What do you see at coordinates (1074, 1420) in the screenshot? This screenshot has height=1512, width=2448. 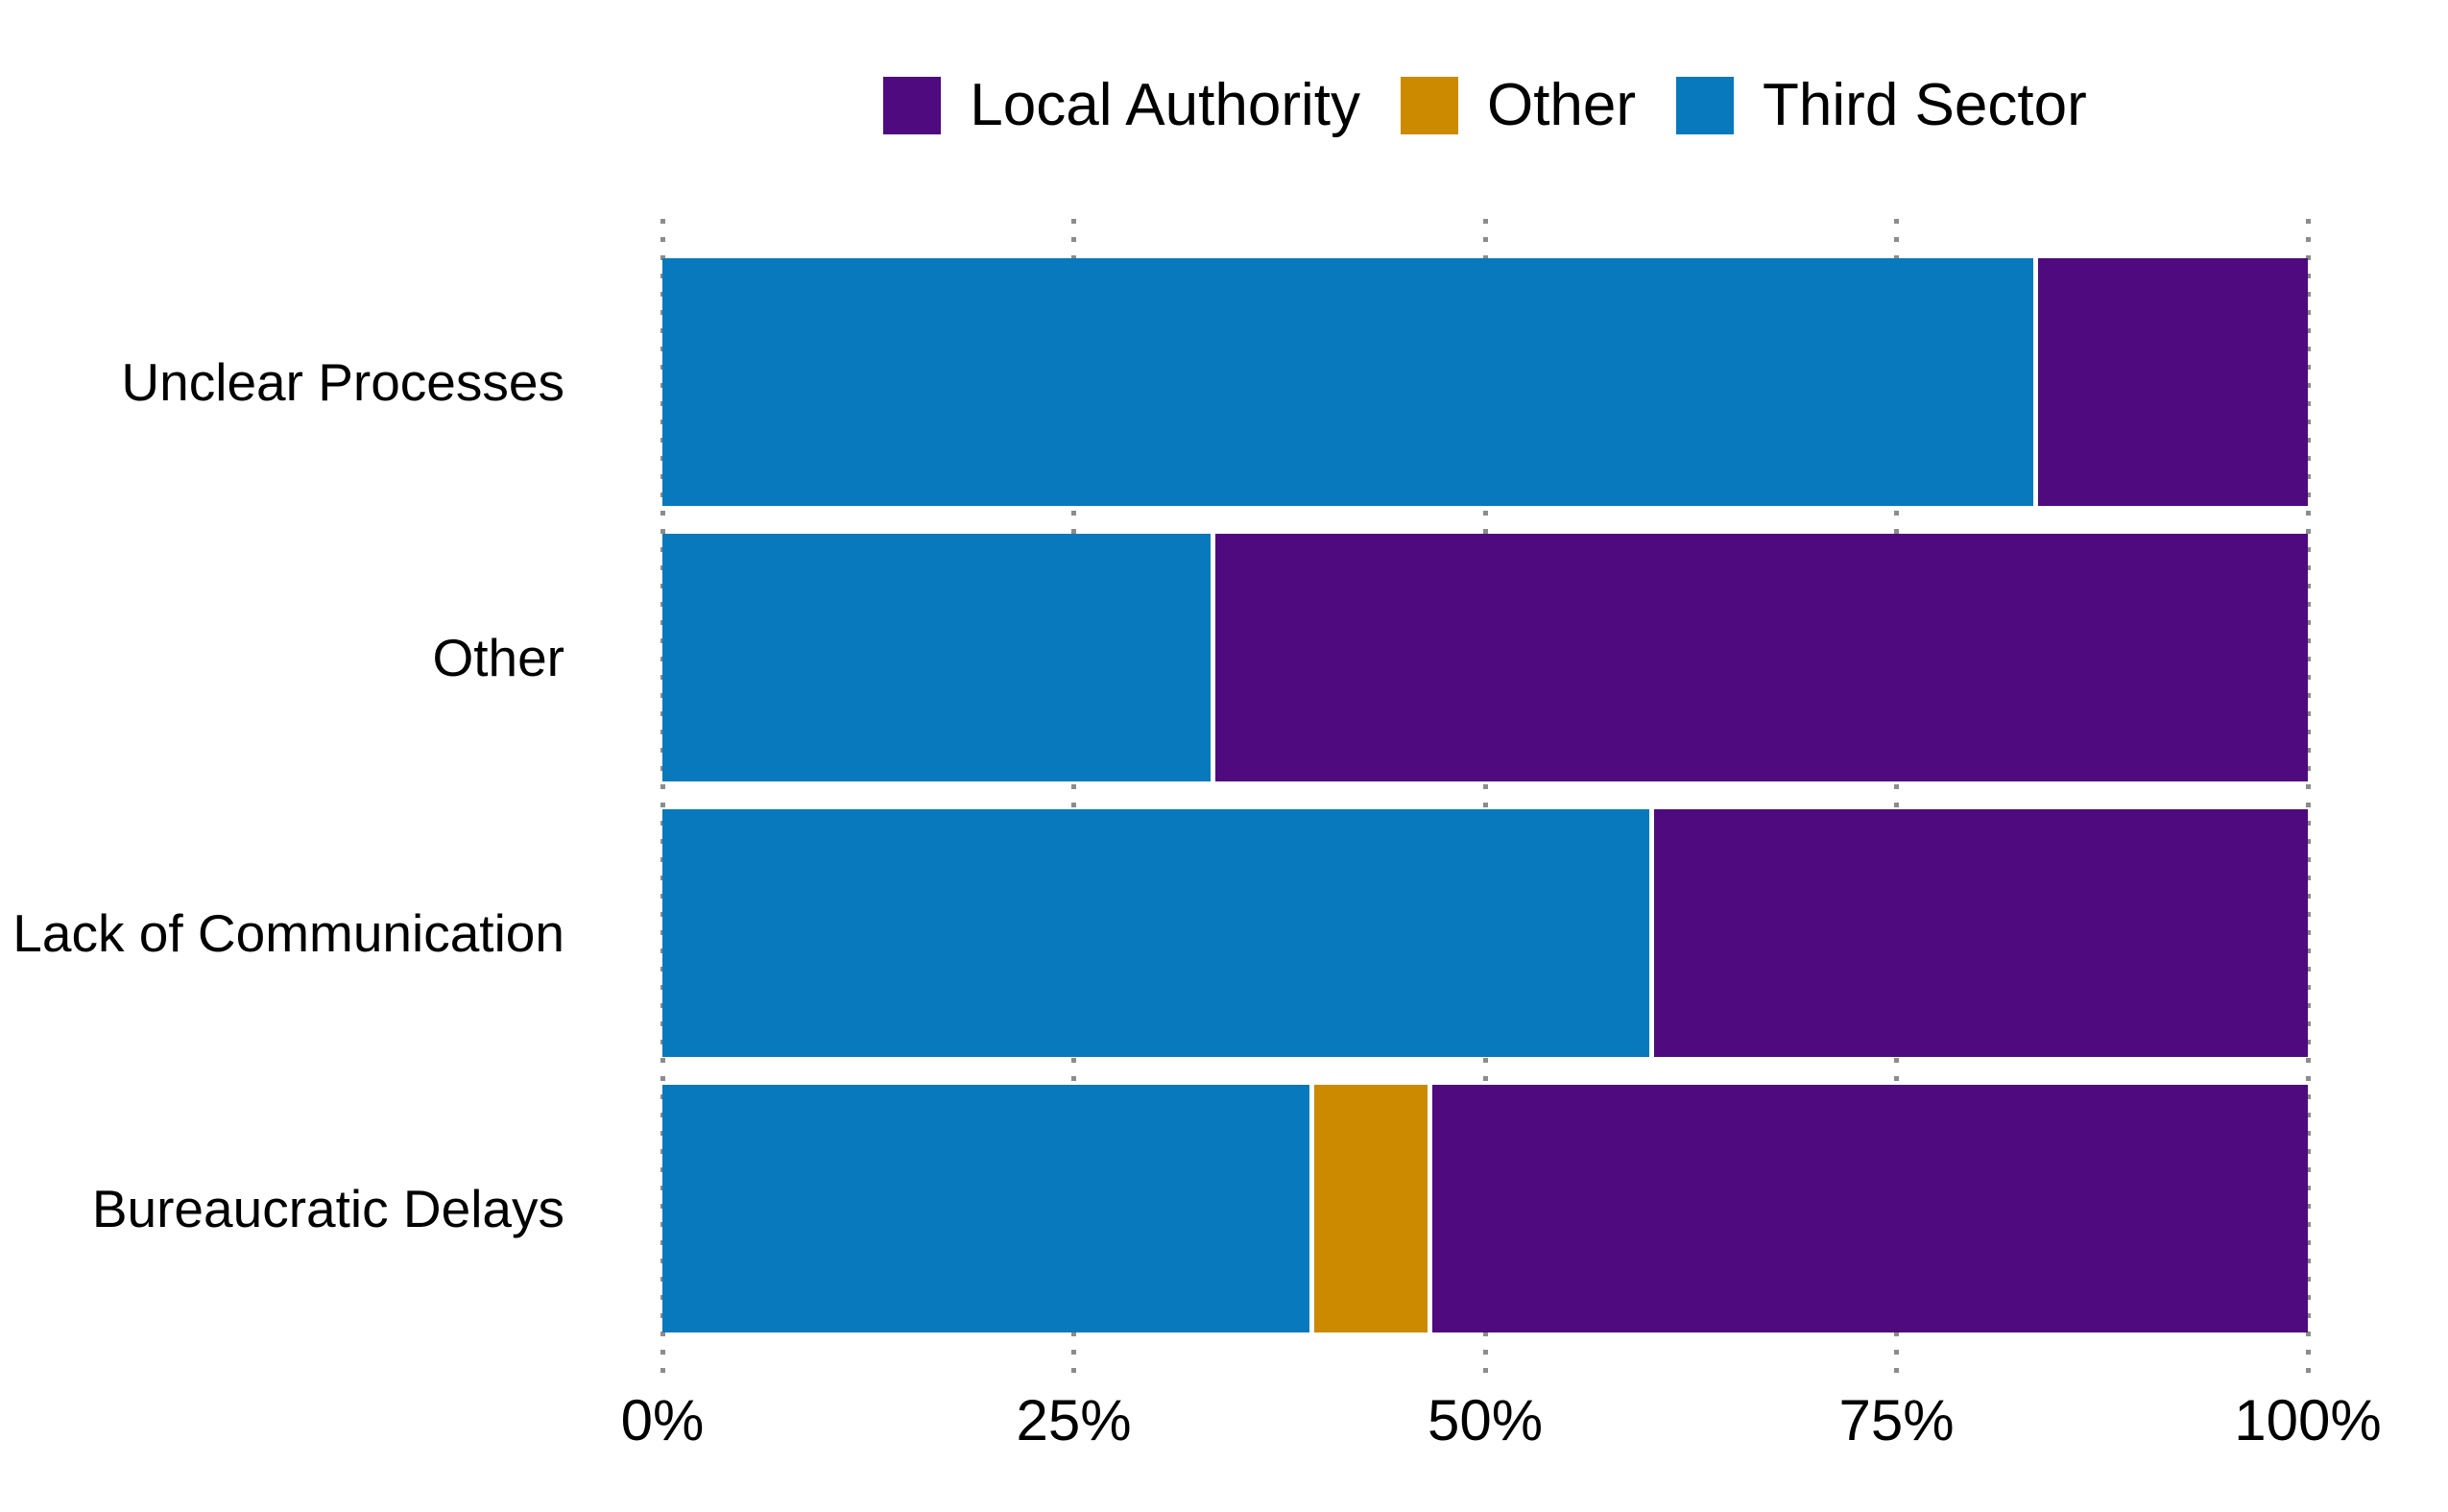 I see `x-tick-label: 25%` at bounding box center [1074, 1420].